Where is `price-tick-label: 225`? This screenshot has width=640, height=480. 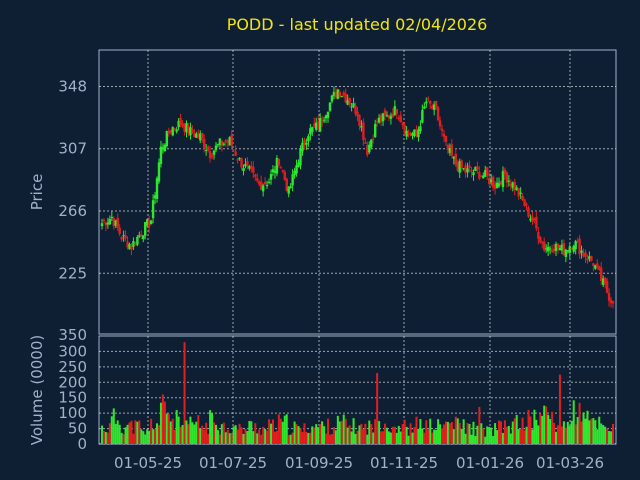
price-tick-label: 225 is located at coordinates (72, 273).